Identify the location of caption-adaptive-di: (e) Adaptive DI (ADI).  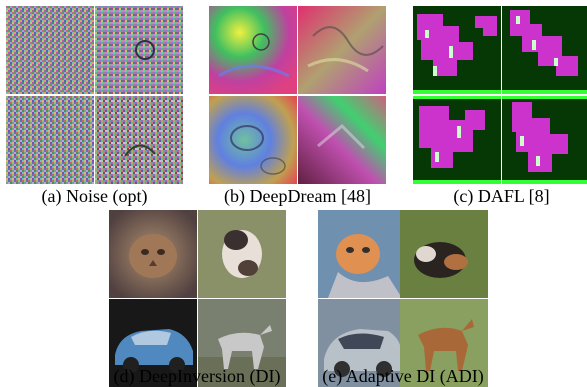
(403, 376).